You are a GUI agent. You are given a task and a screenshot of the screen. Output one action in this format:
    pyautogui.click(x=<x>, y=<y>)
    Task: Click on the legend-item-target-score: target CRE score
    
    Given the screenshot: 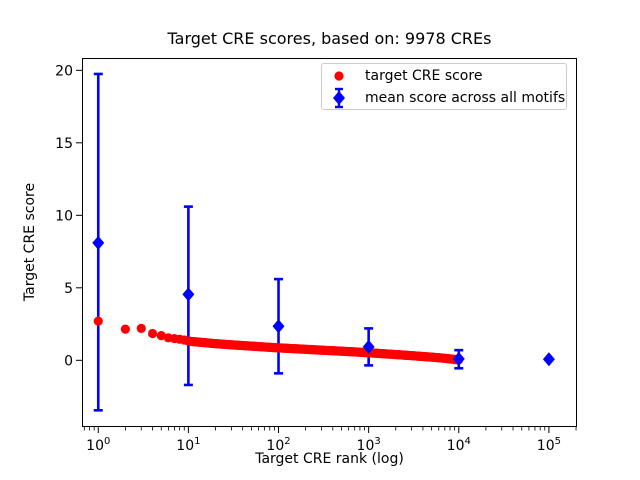 What is the action you would take?
    pyautogui.click(x=444, y=76)
    